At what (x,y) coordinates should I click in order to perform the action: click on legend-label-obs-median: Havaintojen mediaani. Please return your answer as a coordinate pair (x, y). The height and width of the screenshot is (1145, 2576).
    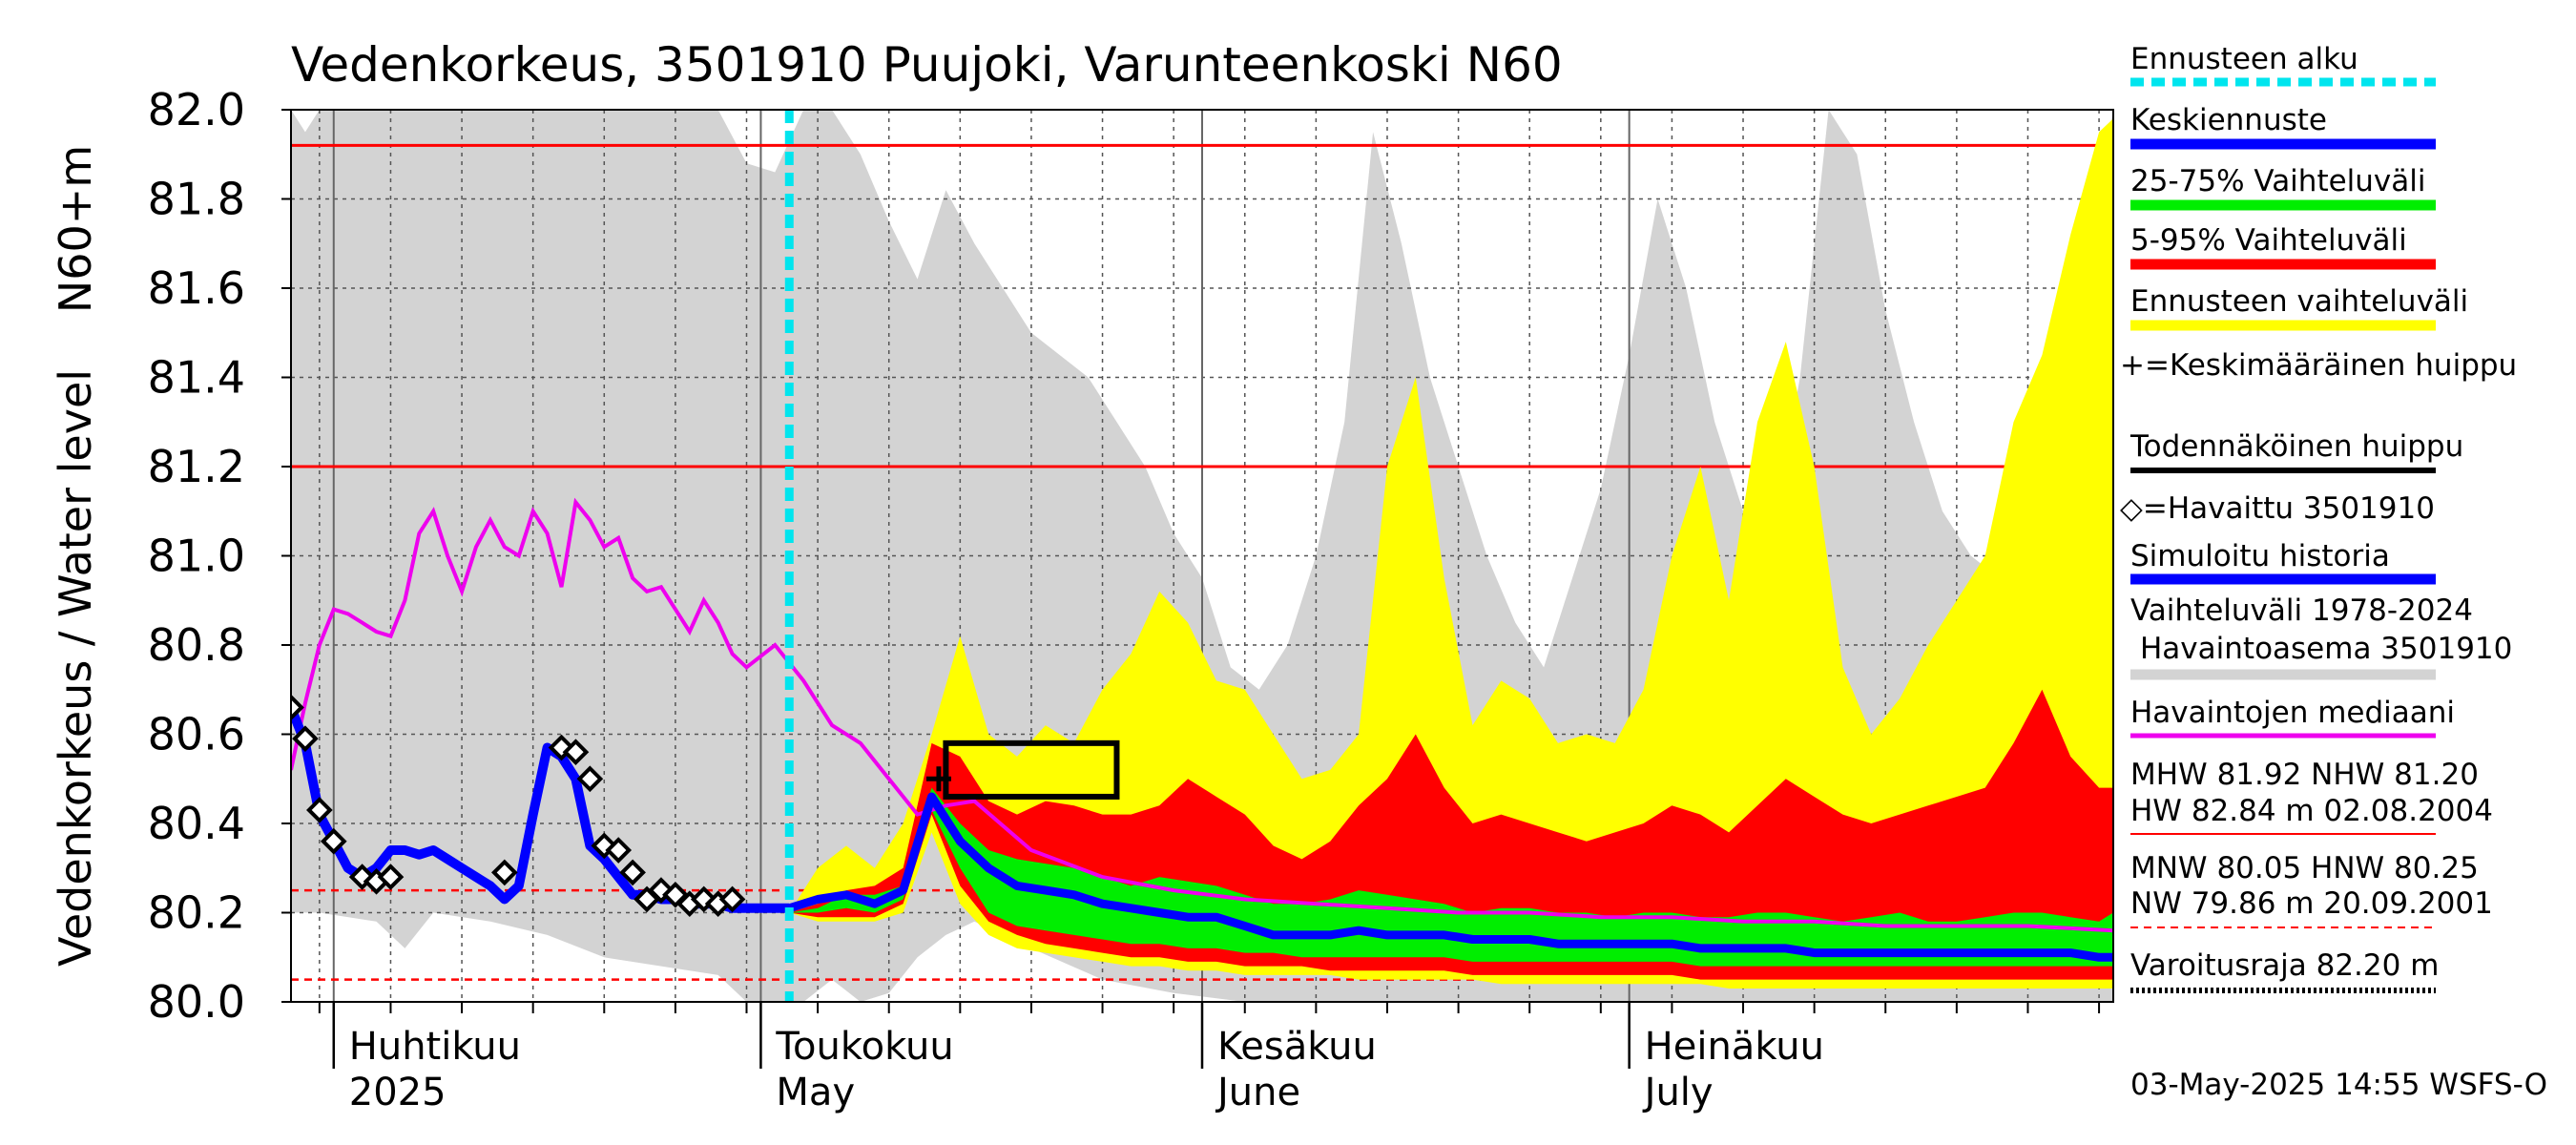
    Looking at the image, I should click on (2292, 713).